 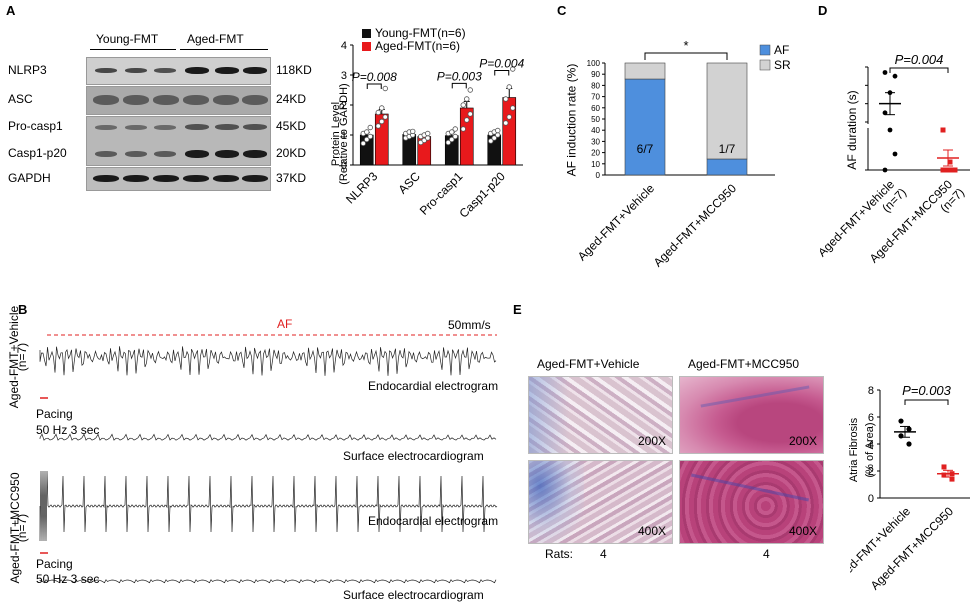 I want to click on group-young-line, so click(x=133, y=49).